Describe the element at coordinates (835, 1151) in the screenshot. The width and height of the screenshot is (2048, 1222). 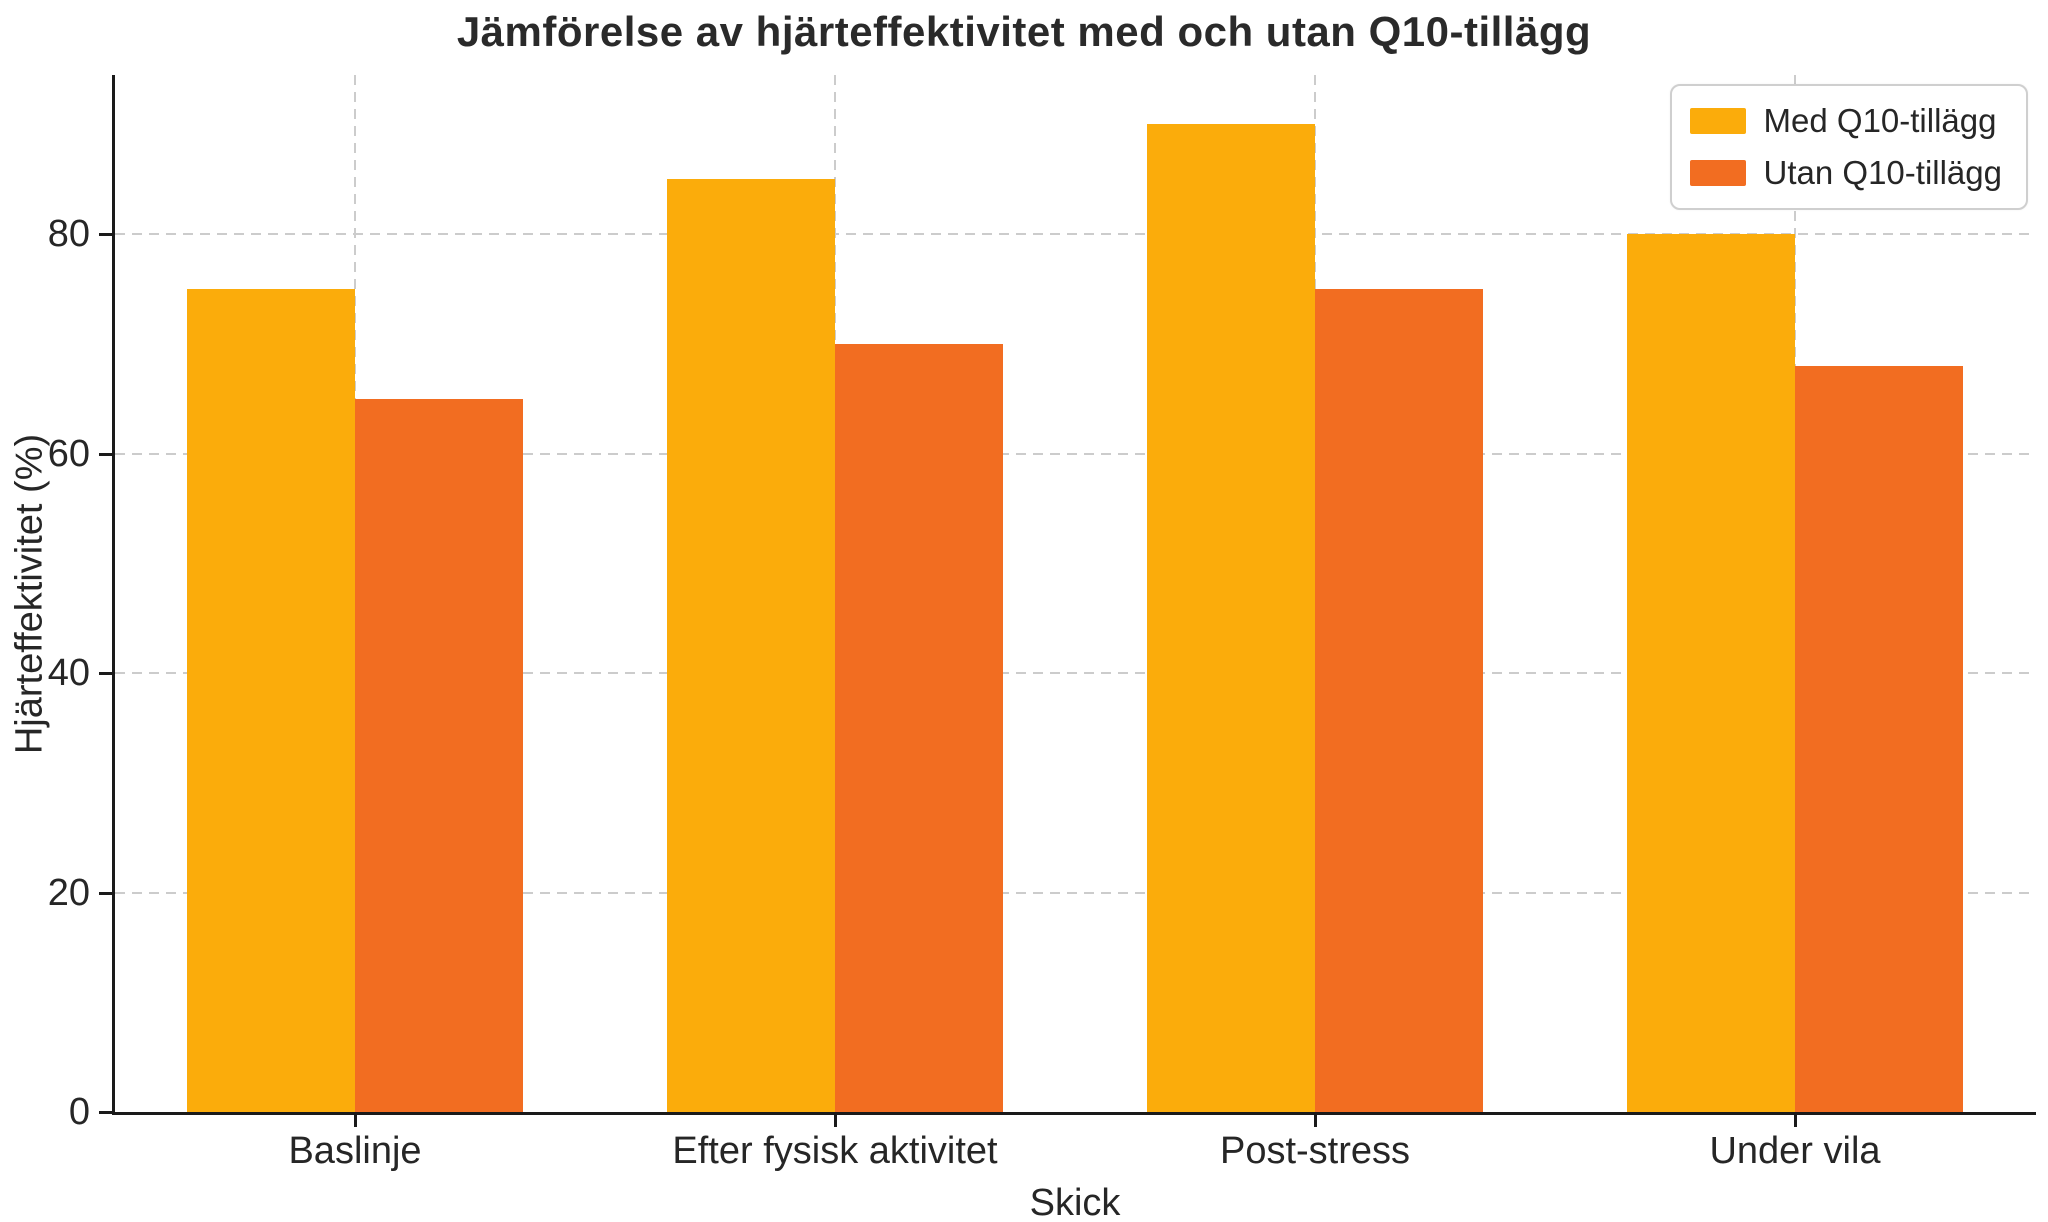
I see `x-tick-label-efter-fysisk-aktivitet: Efter fysisk aktivitet` at that location.